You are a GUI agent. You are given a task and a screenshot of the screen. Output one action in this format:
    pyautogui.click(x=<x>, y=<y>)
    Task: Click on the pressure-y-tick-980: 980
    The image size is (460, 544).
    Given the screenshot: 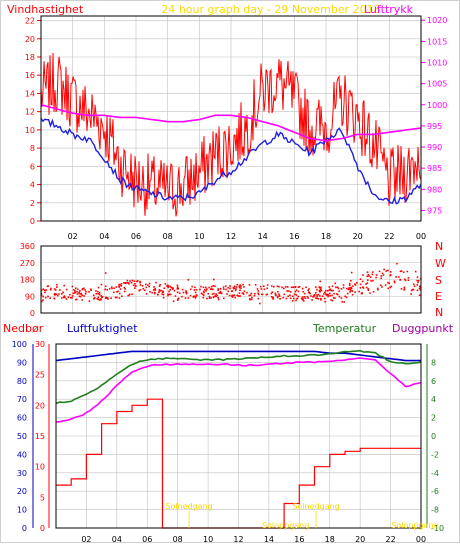 What is the action you would take?
    pyautogui.click(x=434, y=189)
    